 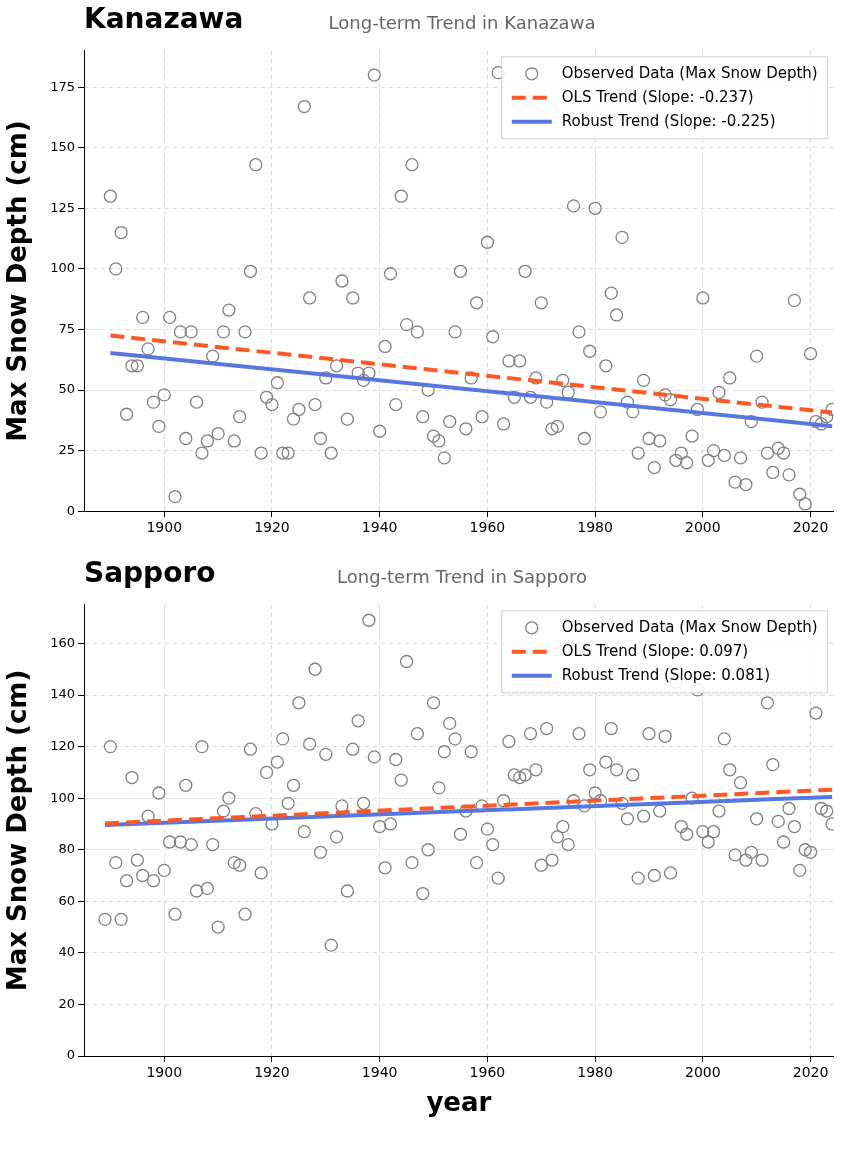 What do you see at coordinates (66, 849) in the screenshot?
I see `y-tick-label: 80` at bounding box center [66, 849].